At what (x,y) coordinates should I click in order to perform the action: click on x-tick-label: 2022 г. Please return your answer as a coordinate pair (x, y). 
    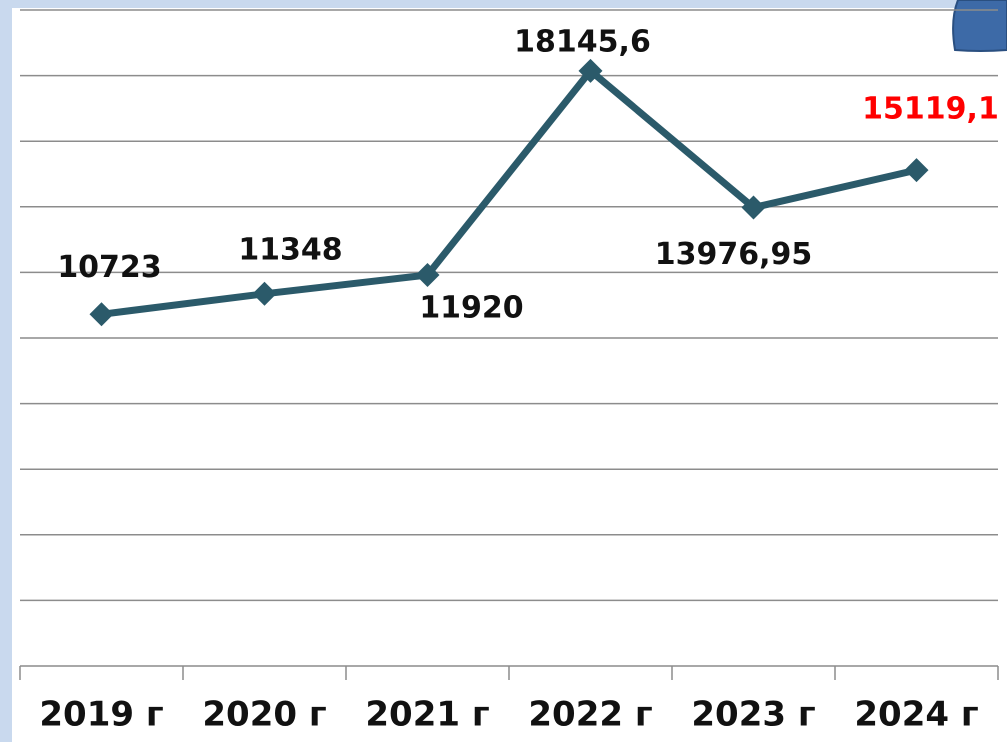
    Looking at the image, I should click on (590, 715).